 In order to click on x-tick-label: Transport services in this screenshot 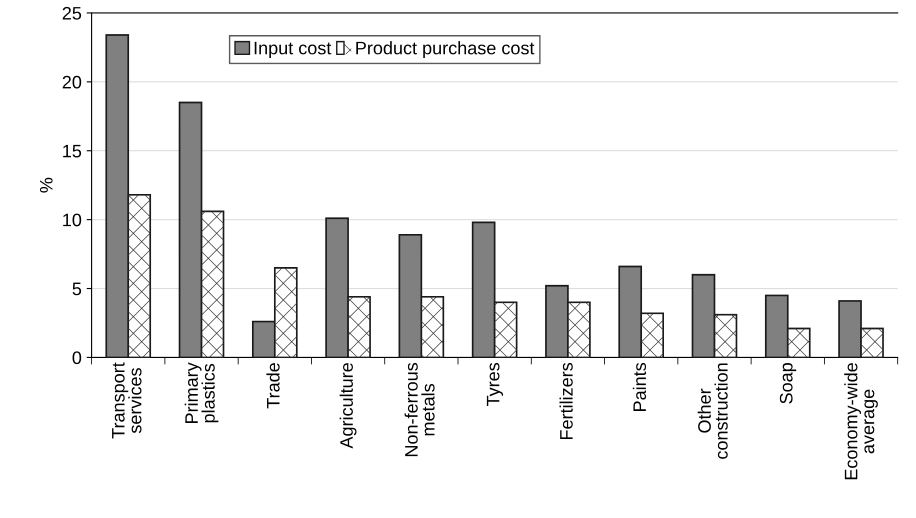, I will do `click(127, 400)`.